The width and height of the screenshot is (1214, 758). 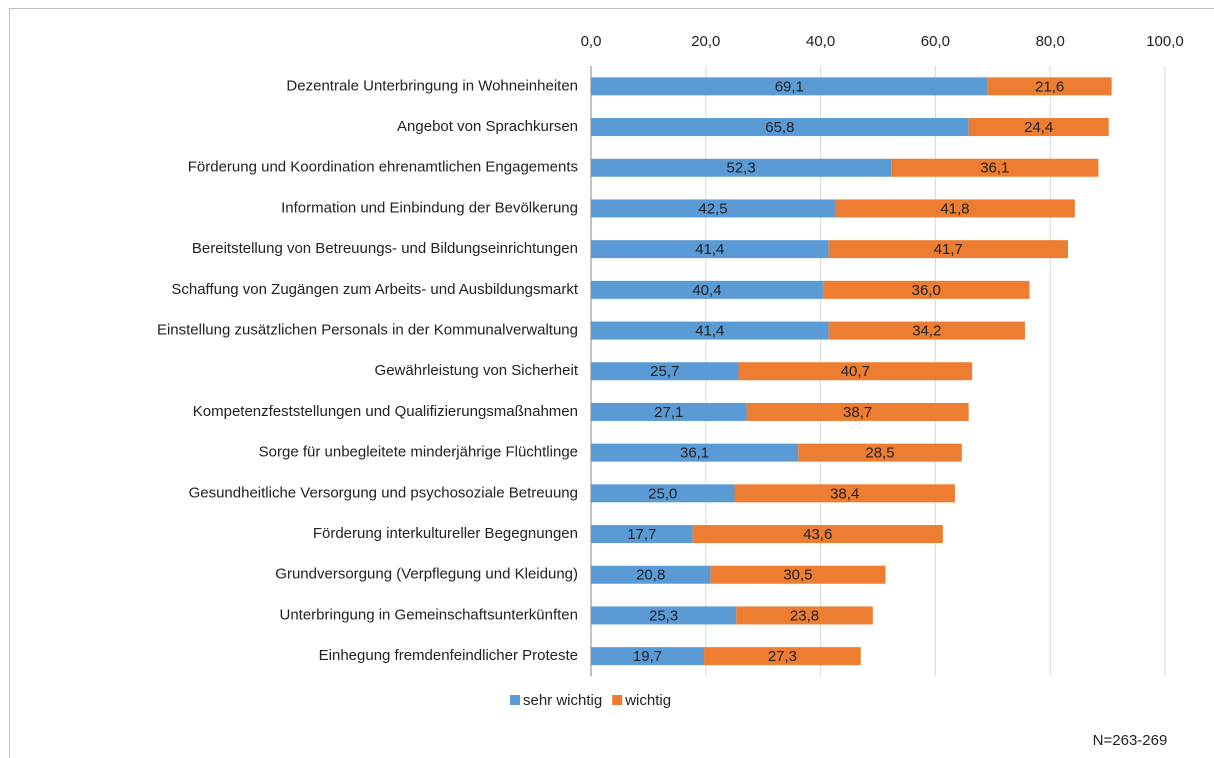 What do you see at coordinates (445, 533) in the screenshot?
I see `category-label: Förderung interkultureller Begegnungen` at bounding box center [445, 533].